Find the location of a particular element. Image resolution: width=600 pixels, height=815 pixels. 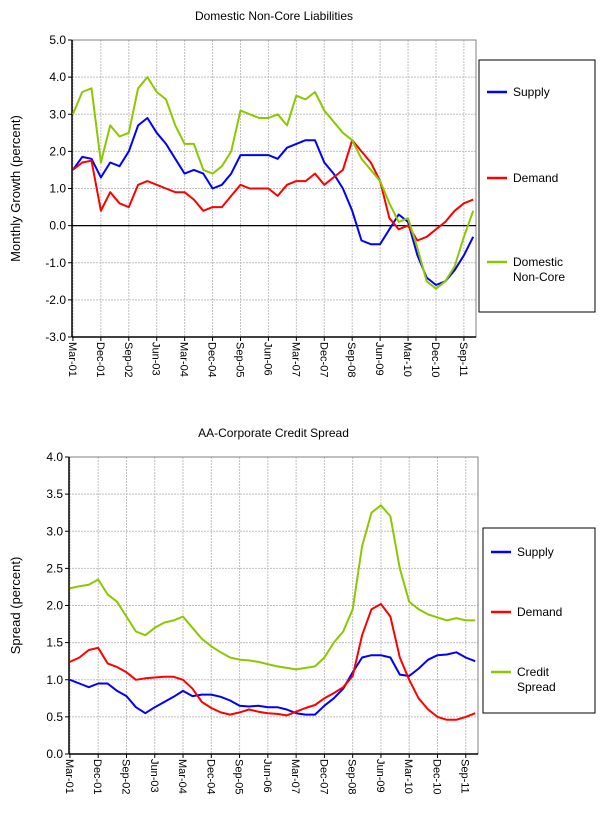

y-tick-label: -1.0 is located at coordinates (55, 263).